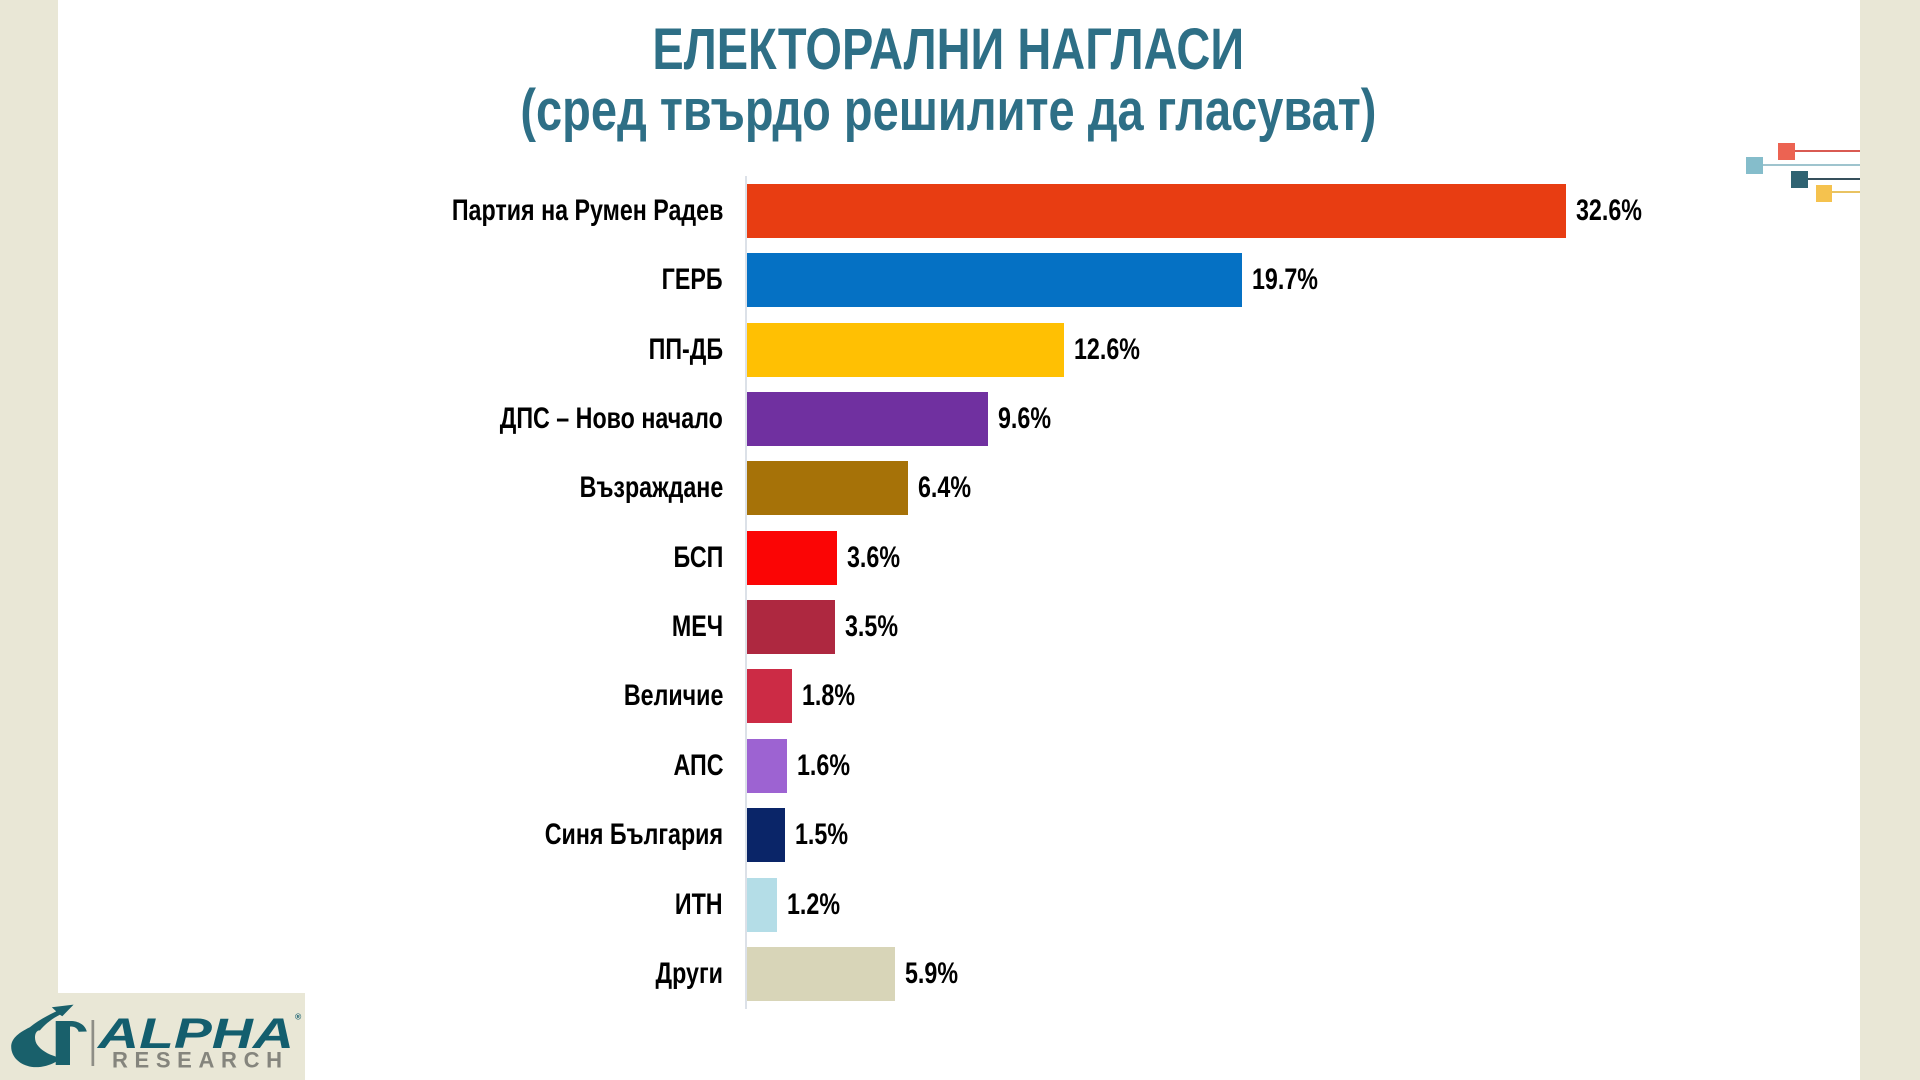  What do you see at coordinates (200, 1060) in the screenshot?
I see `svg-text: RESEARCH` at bounding box center [200, 1060].